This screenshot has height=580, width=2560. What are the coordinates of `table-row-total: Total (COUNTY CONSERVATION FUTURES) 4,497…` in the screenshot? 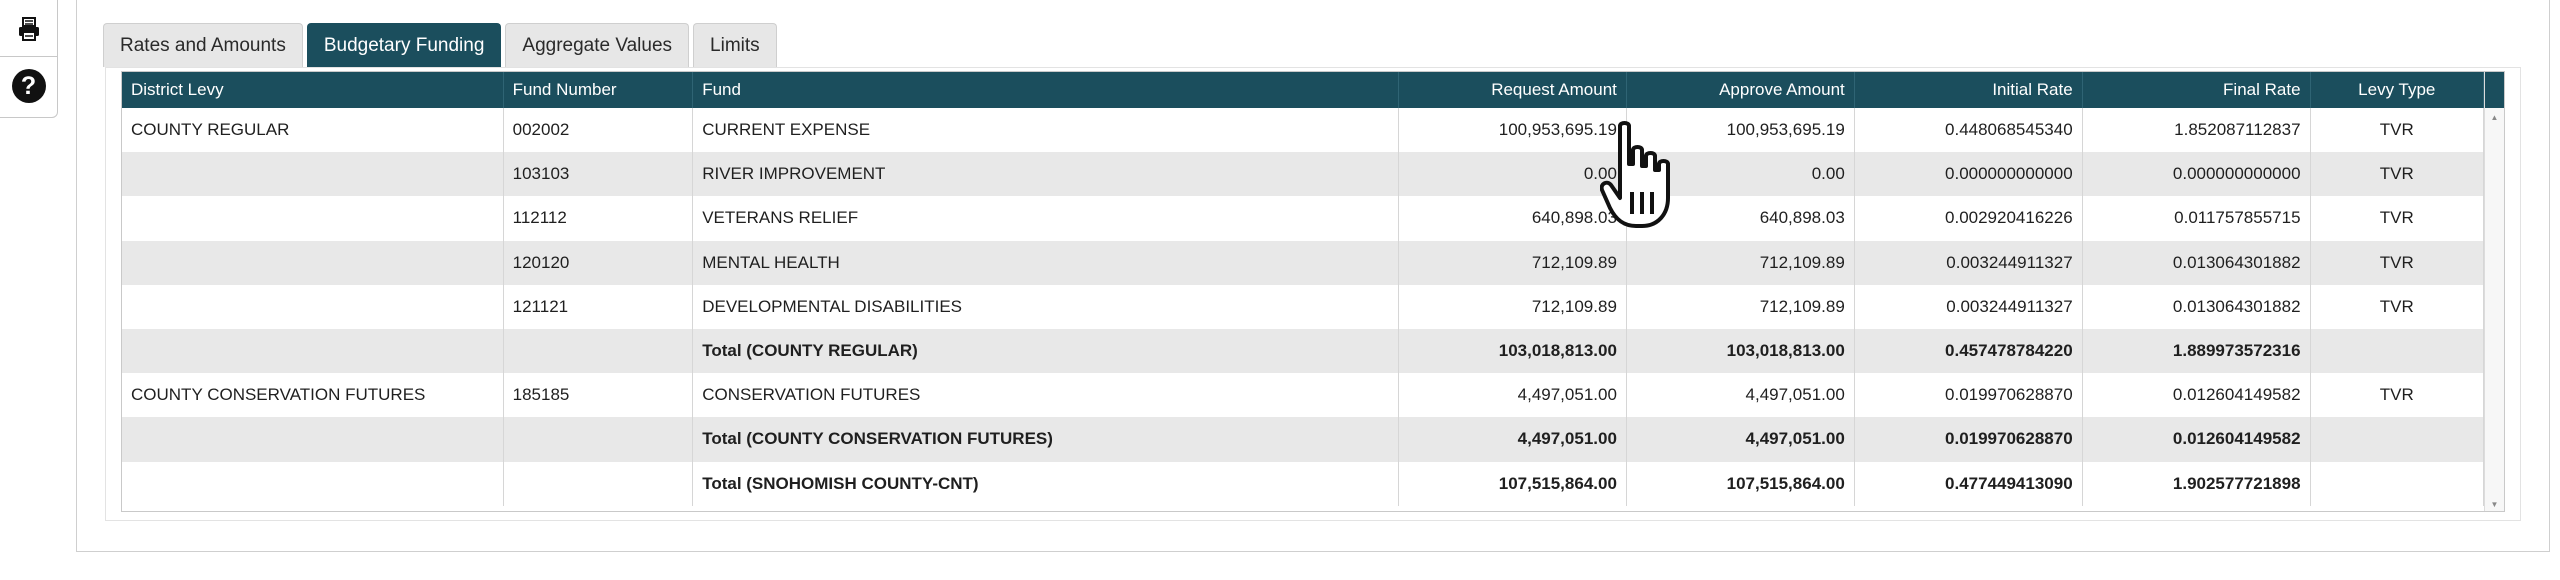 It's located at (1303, 439).